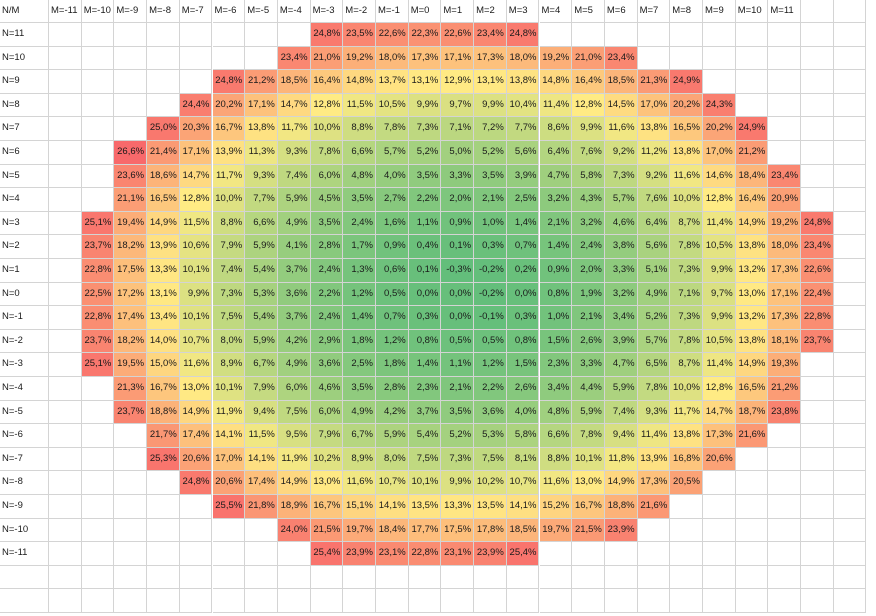  Describe the element at coordinates (523, 200) in the screenshot. I see `heatmap-value-cell: 2,5%` at that location.